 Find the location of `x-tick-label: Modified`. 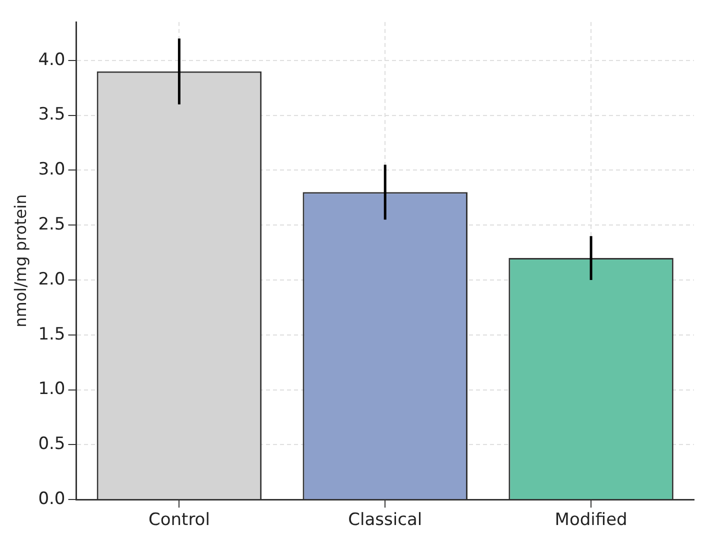

x-tick-label: Modified is located at coordinates (591, 520).